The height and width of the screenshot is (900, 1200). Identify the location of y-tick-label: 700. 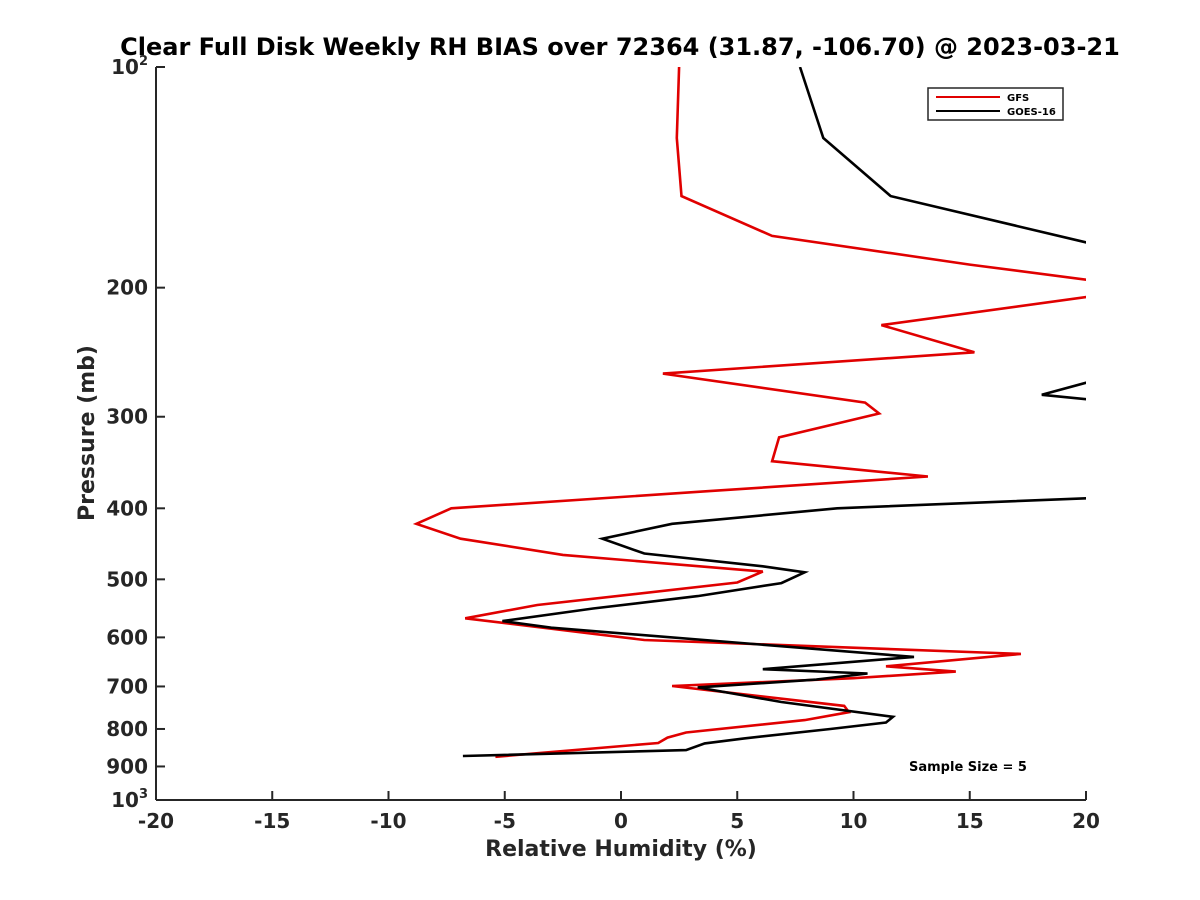
(127, 686).